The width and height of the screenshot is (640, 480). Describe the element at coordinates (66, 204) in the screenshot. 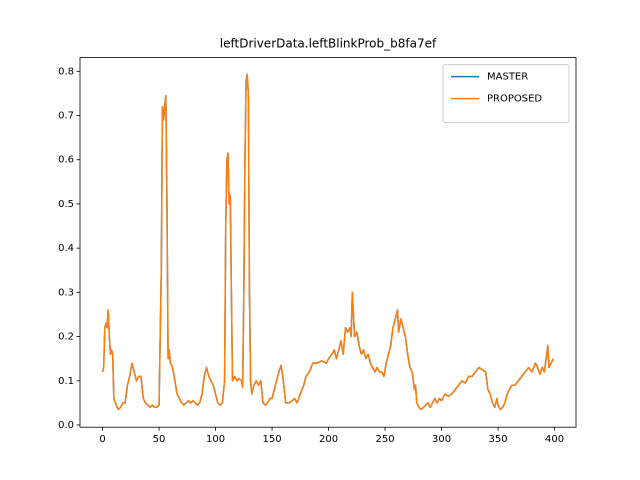

I see `y-tick-label: 0.5` at that location.